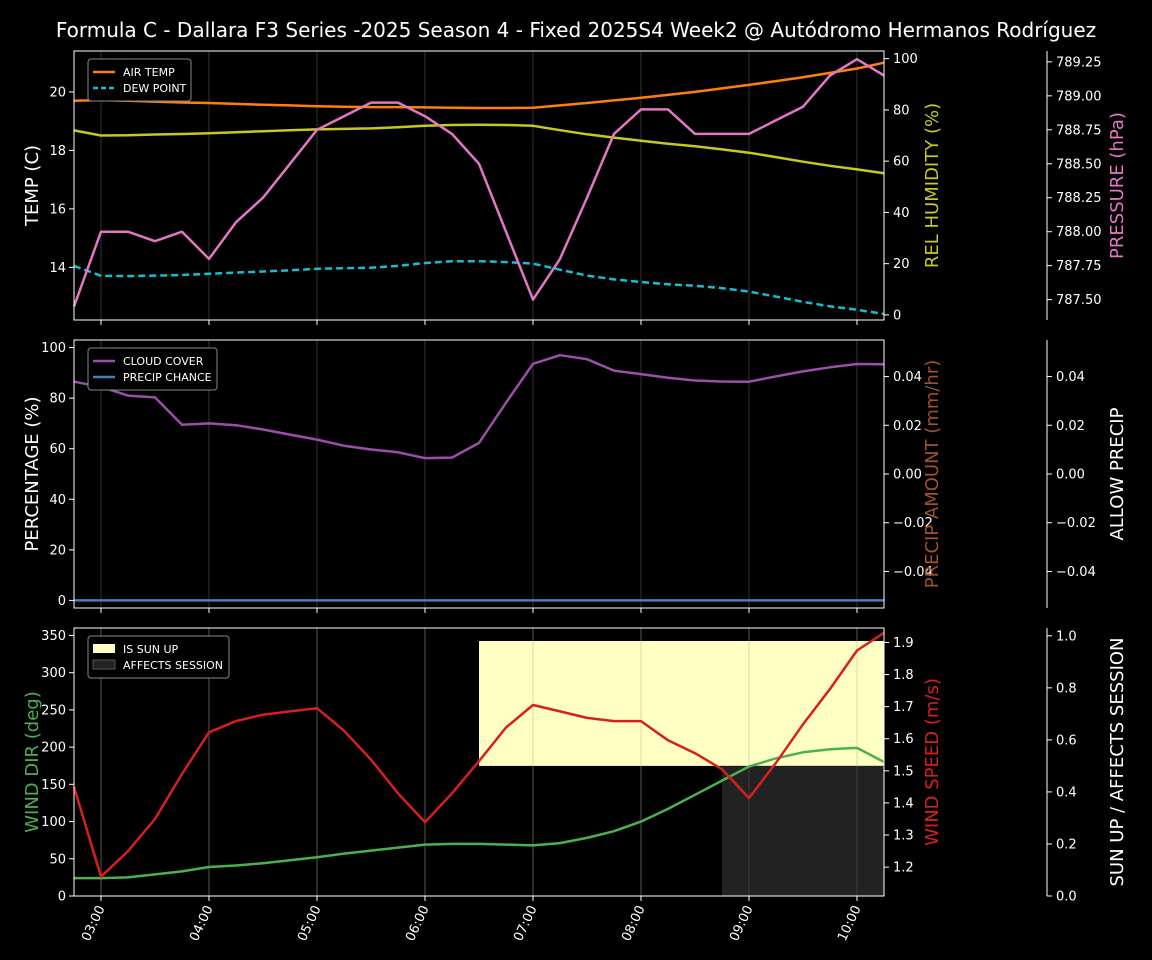 Image resolution: width=1152 pixels, height=960 pixels. I want to click on y-axis-label: PERCENTAGE (%), so click(32, 473).